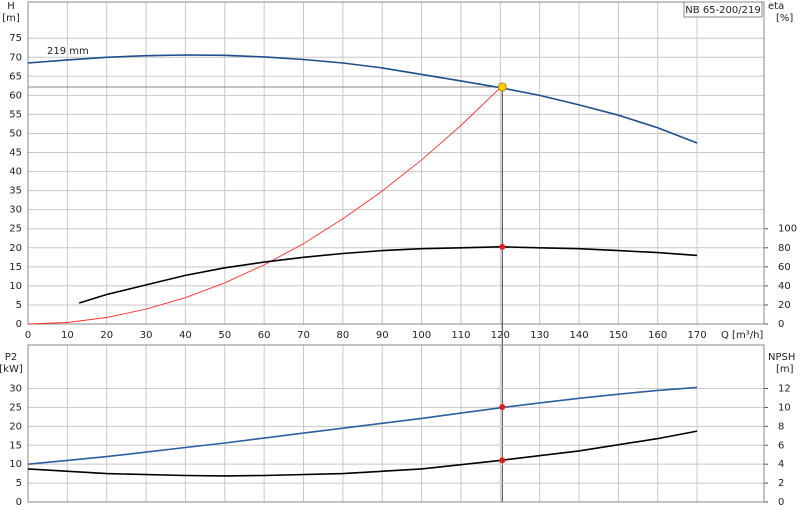 The height and width of the screenshot is (520, 800). I want to click on y-axis-label: H, so click(11, 6).